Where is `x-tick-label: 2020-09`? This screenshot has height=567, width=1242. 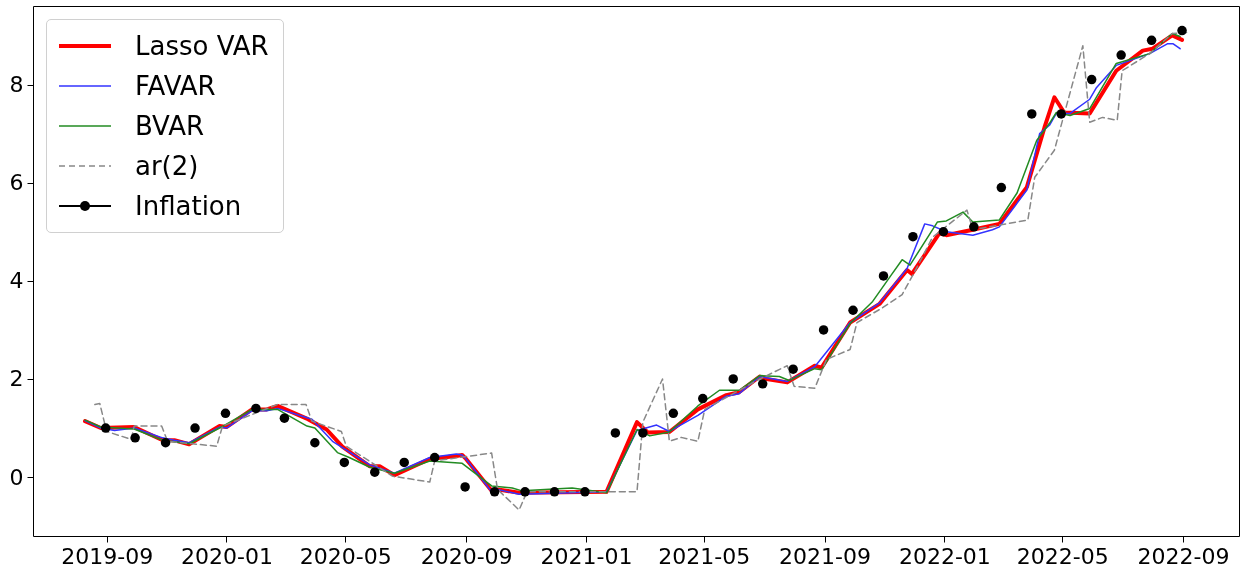 x-tick-label: 2020-09 is located at coordinates (466, 555).